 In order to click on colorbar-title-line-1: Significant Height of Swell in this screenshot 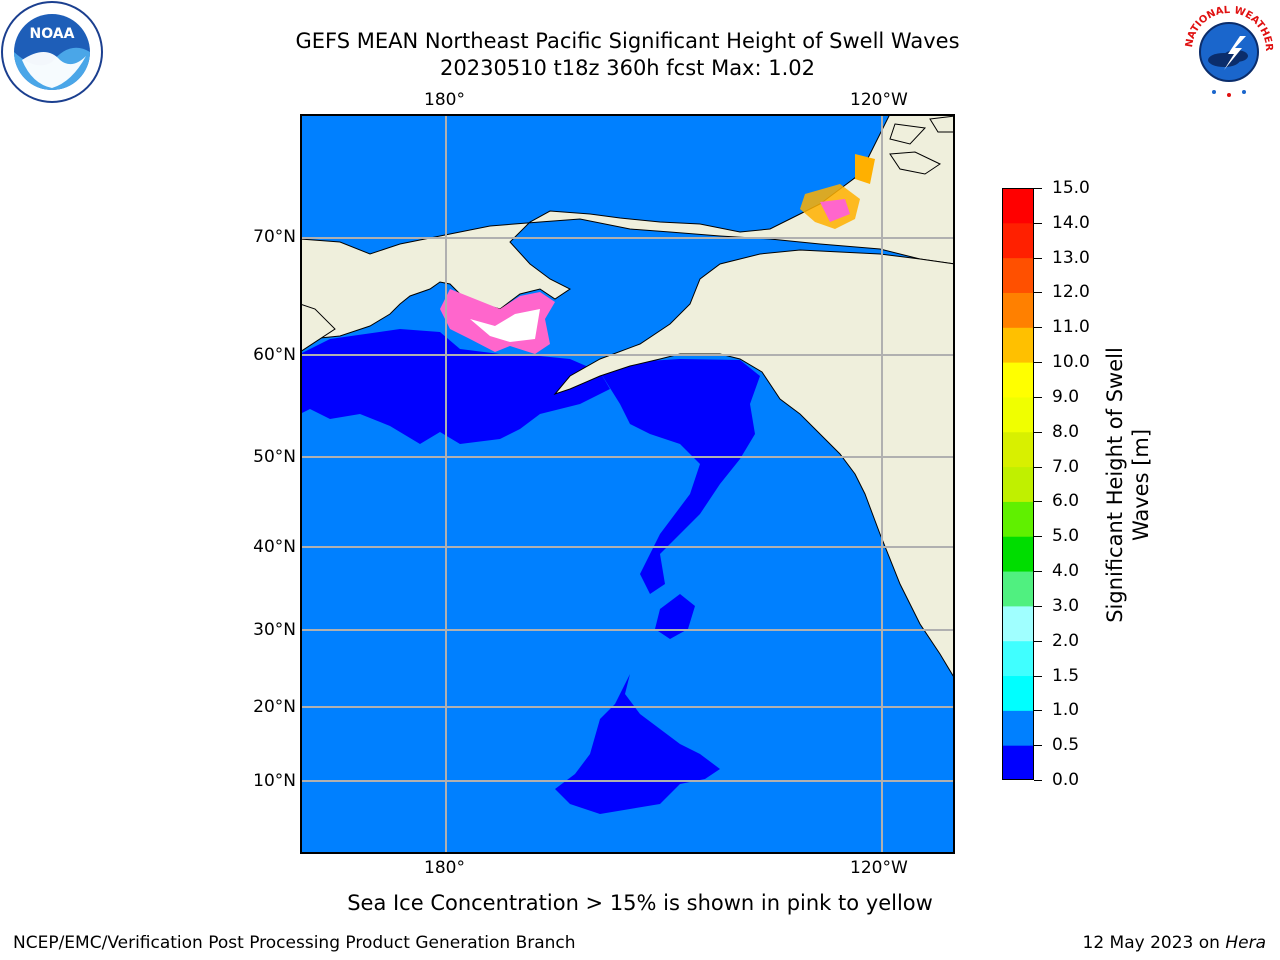, I will do `click(1115, 485)`.